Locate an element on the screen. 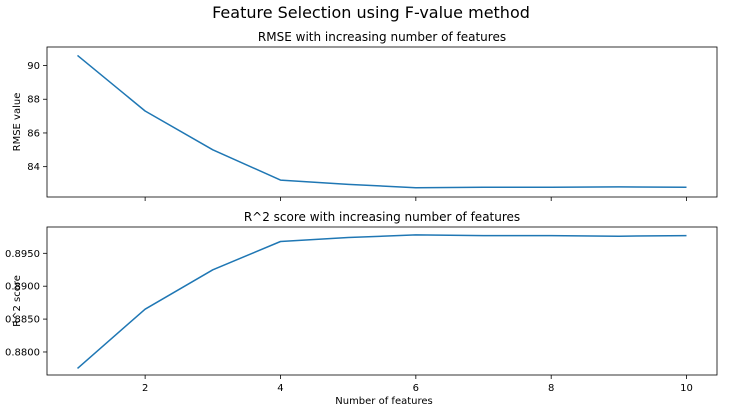 This screenshot has width=735, height=413. x-axis-label-2: Number of features is located at coordinates (383, 401).